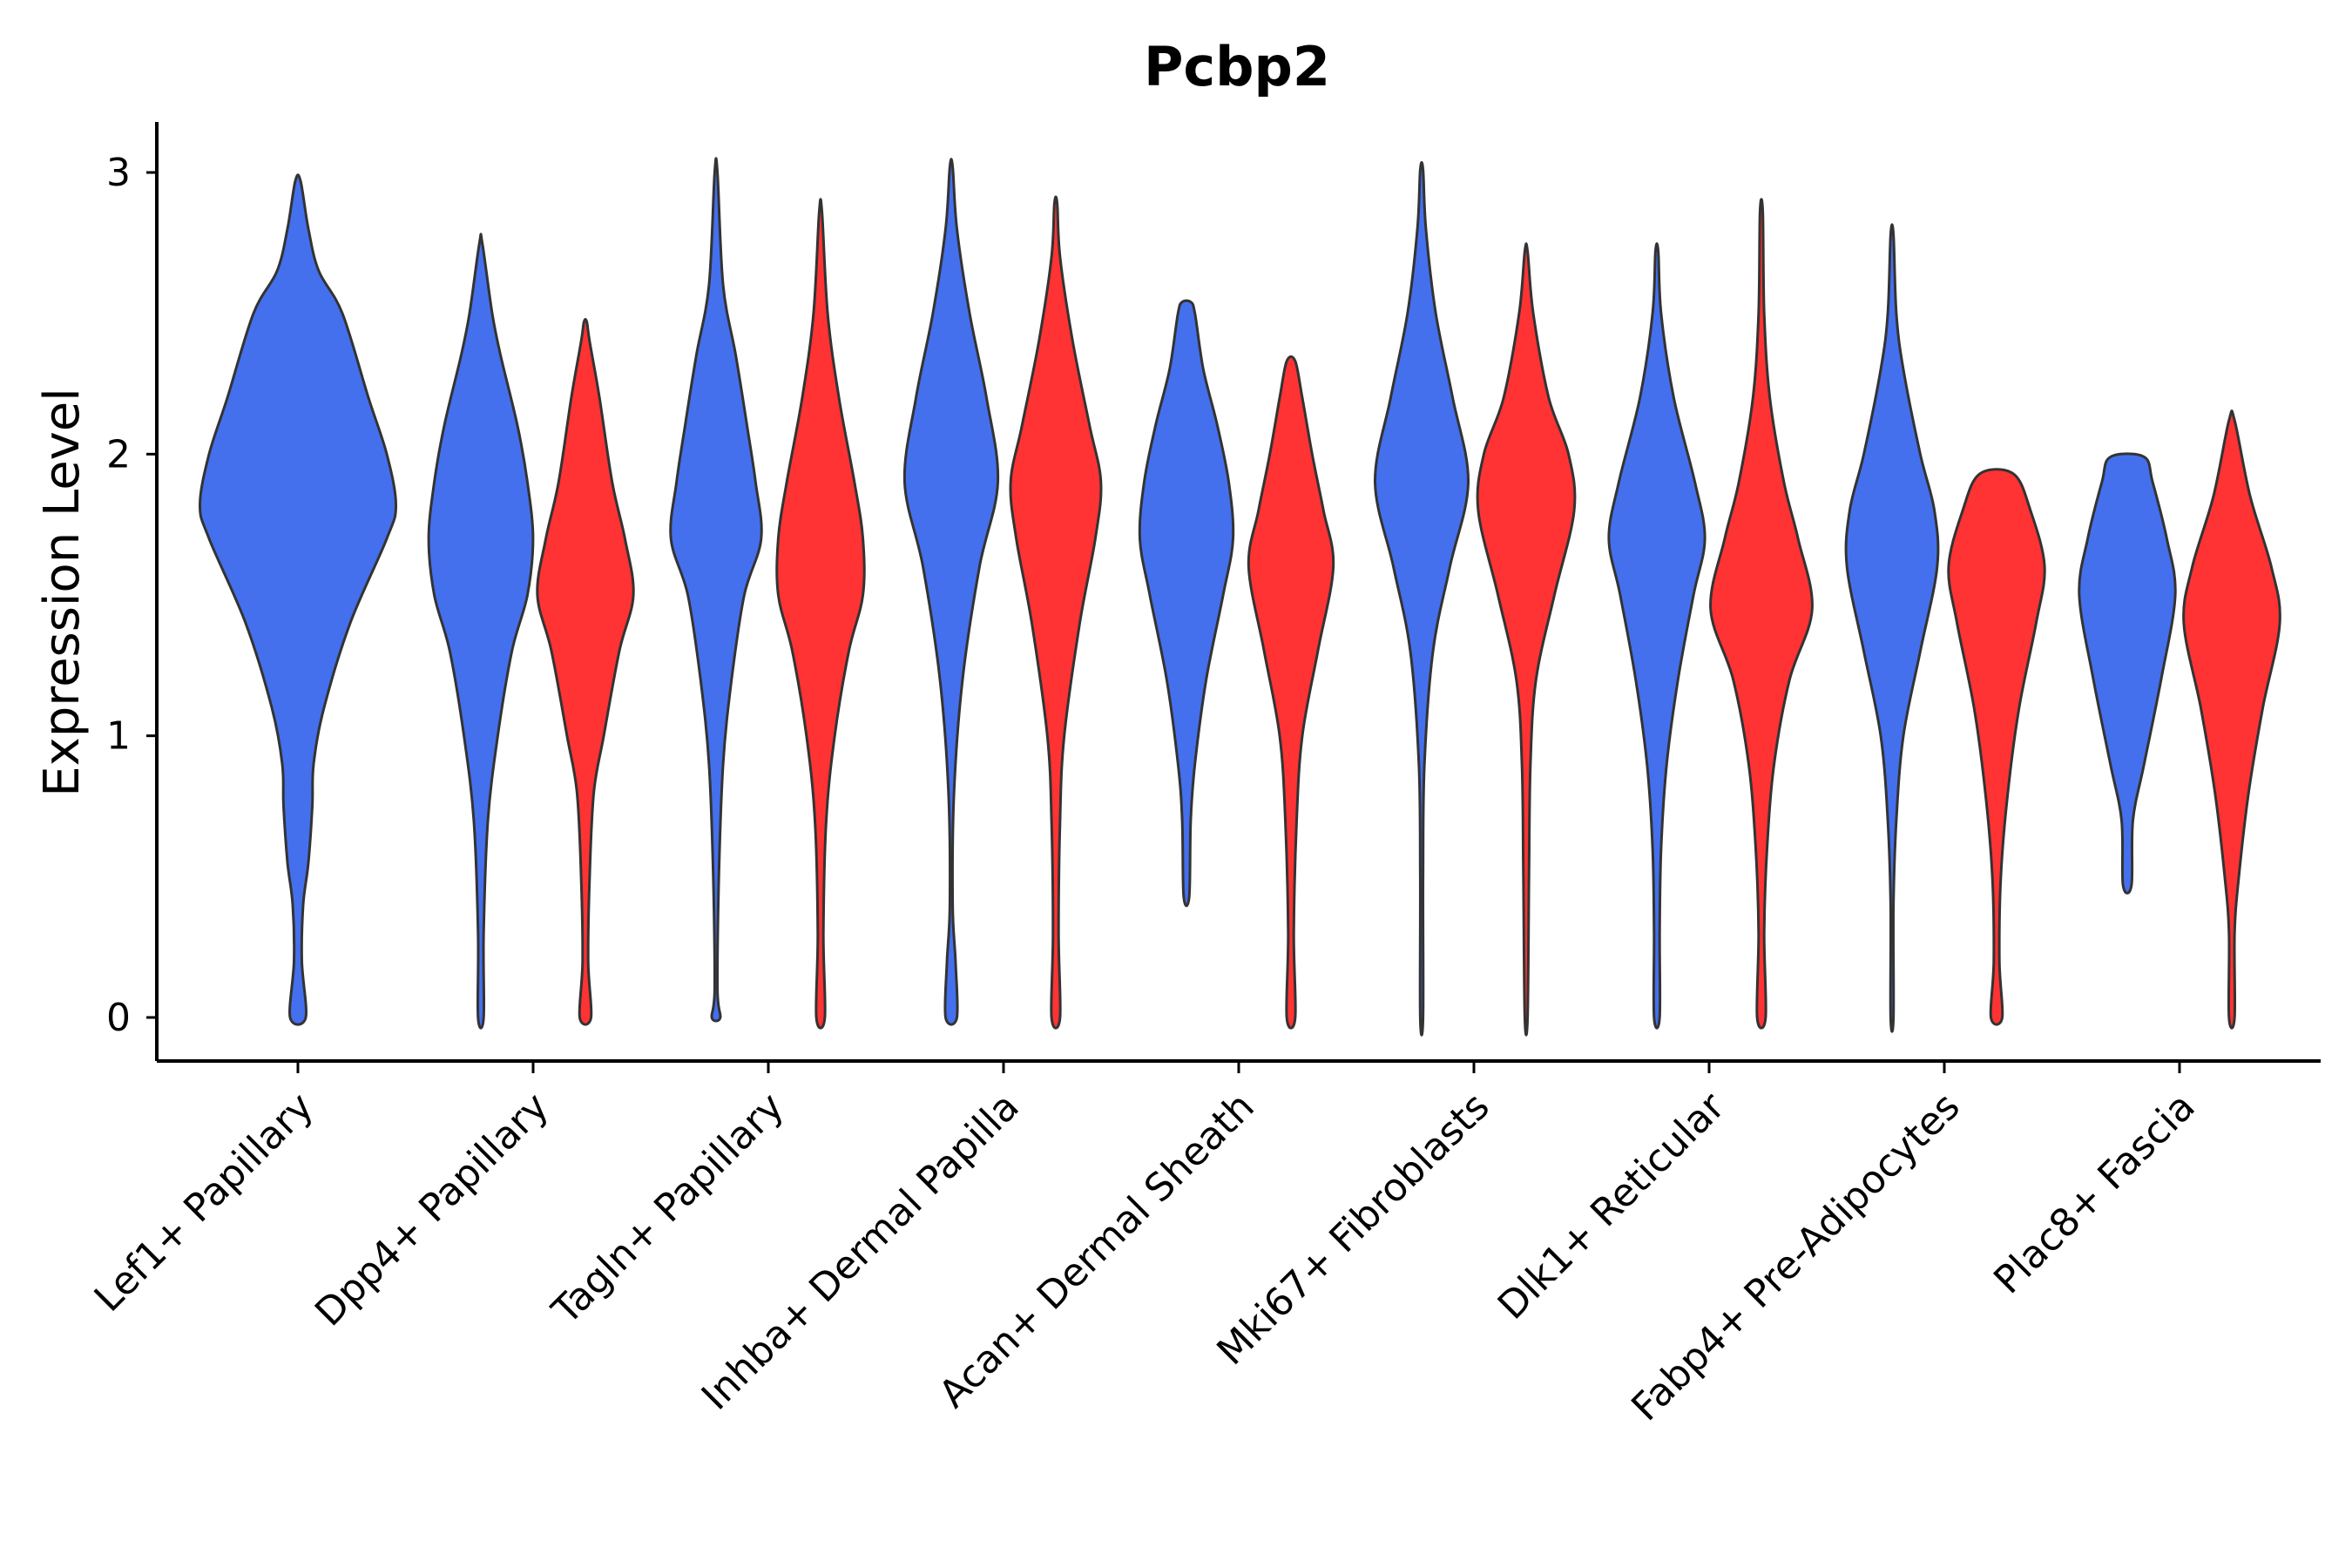 The image size is (2352, 1568). What do you see at coordinates (2231, 719) in the screenshot?
I see `violin-9-group2` at bounding box center [2231, 719].